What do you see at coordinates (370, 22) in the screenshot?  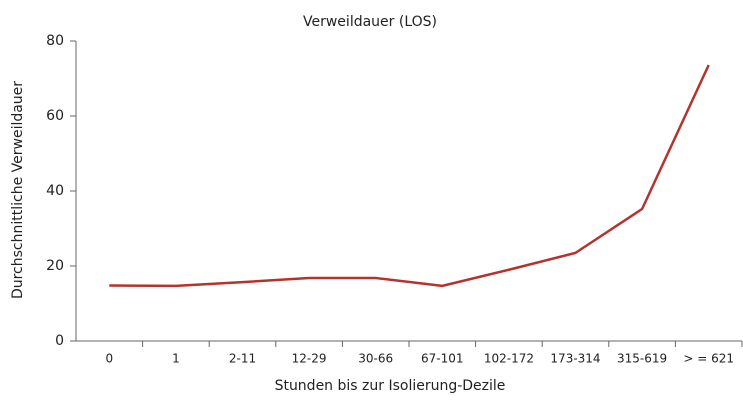 I see `chart-title: Verweildauer (LOS)` at bounding box center [370, 22].